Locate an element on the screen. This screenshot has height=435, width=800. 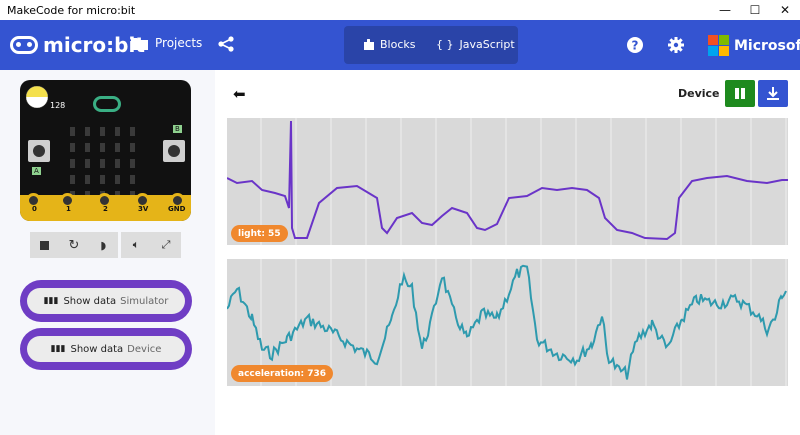
minimize-button: — is located at coordinates (725, 10).